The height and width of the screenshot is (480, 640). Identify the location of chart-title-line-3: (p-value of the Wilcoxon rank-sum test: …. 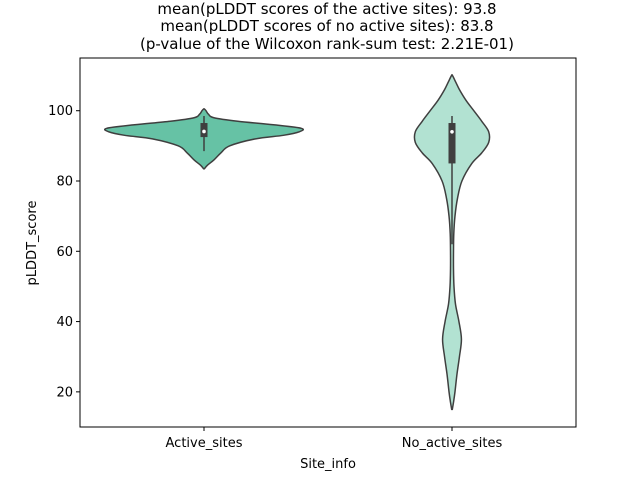
(327, 44).